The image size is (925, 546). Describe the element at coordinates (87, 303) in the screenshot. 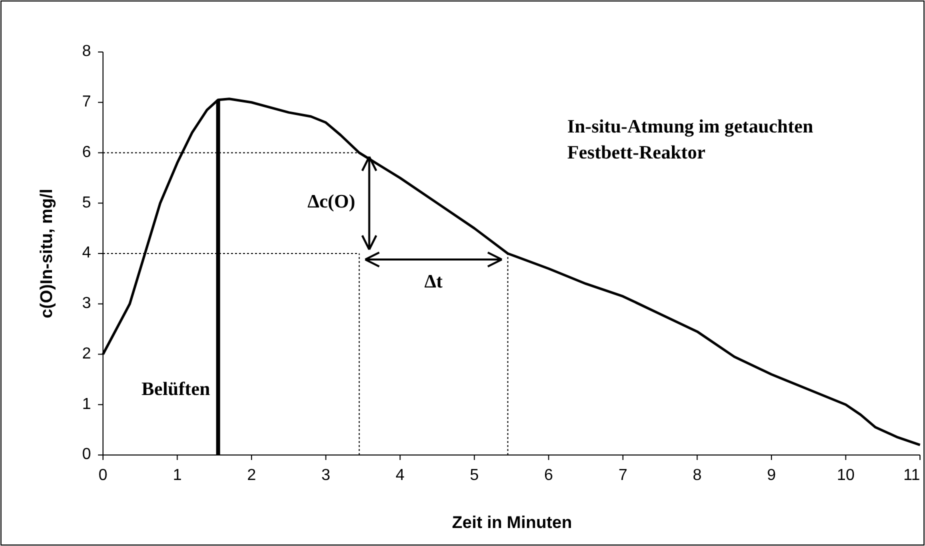

I see `y-tick-label: 3` at that location.